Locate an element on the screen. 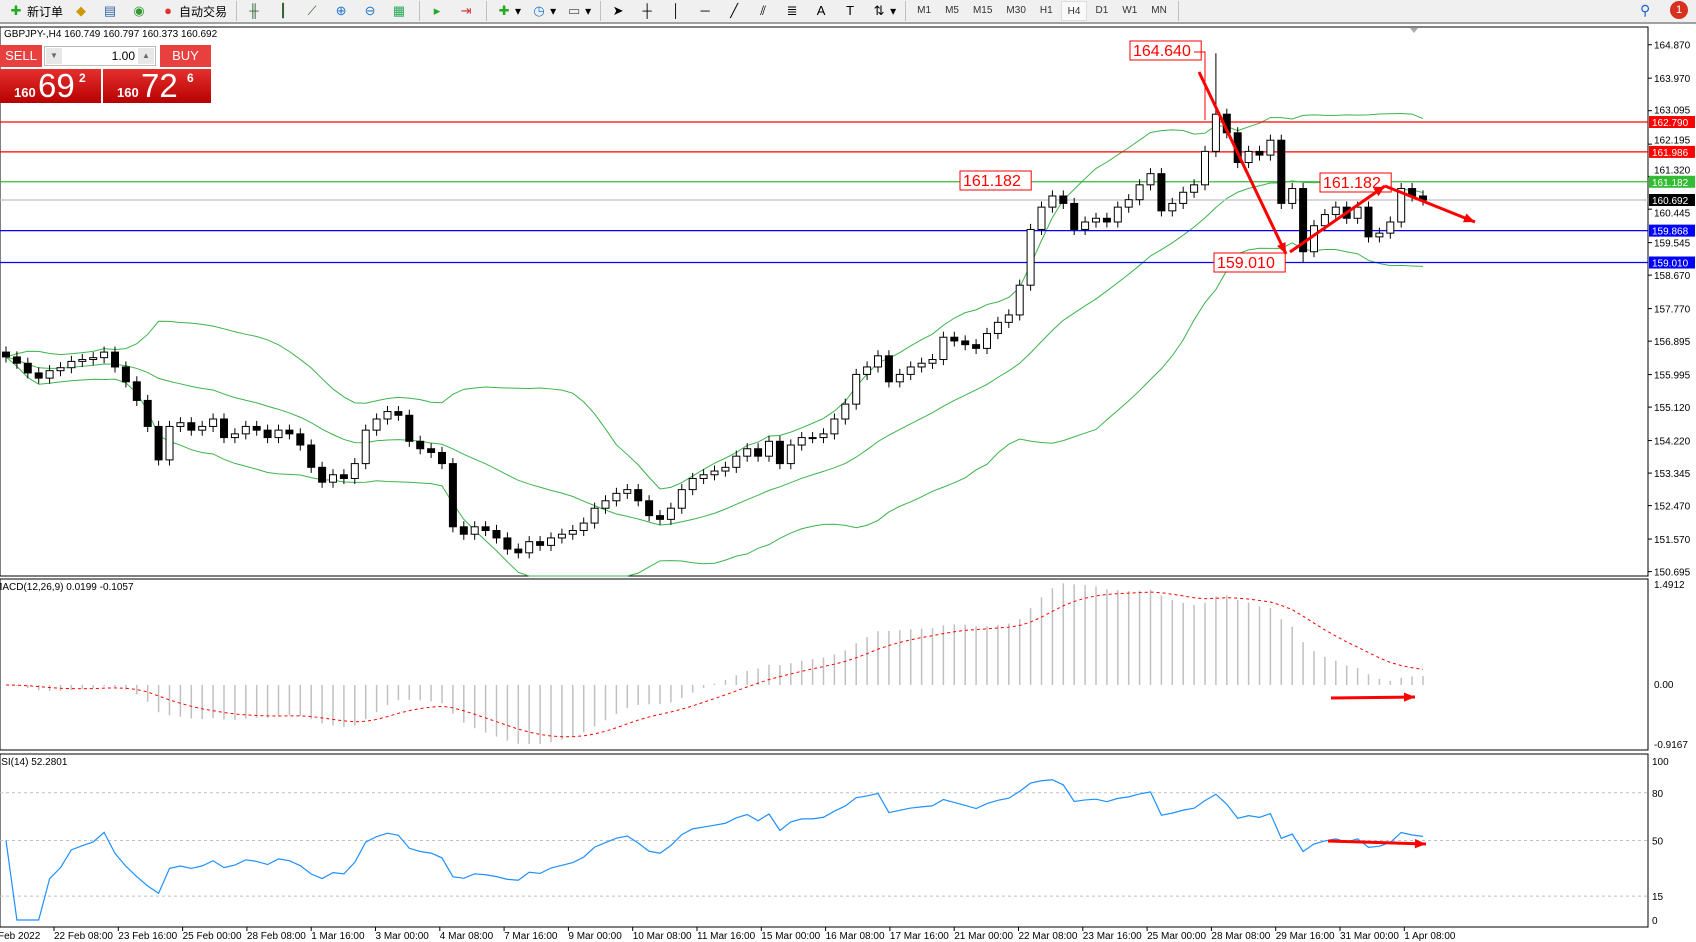 The height and width of the screenshot is (942, 1696). equidistant-channel-button: ⫽ is located at coordinates (764, 11).